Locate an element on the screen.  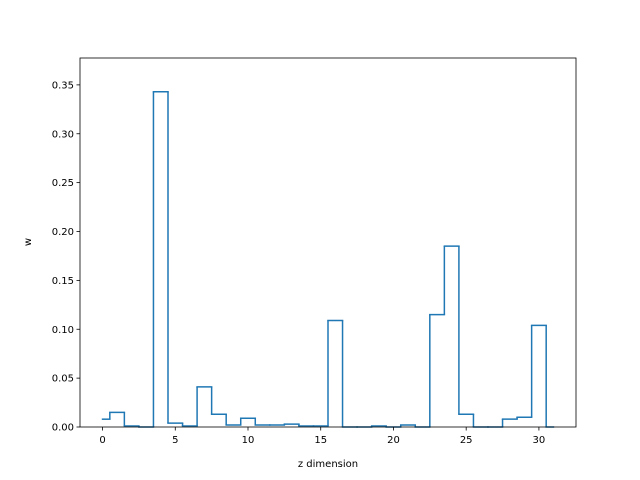
y-tick-label-6: 0.30 is located at coordinates (63, 134).